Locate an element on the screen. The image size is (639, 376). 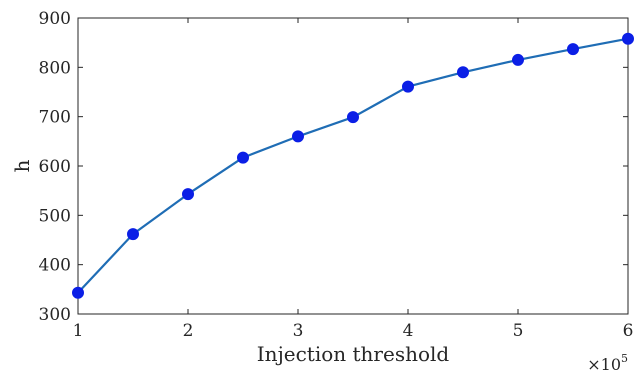
x-multiplier-base: ×10 is located at coordinates (604, 364).